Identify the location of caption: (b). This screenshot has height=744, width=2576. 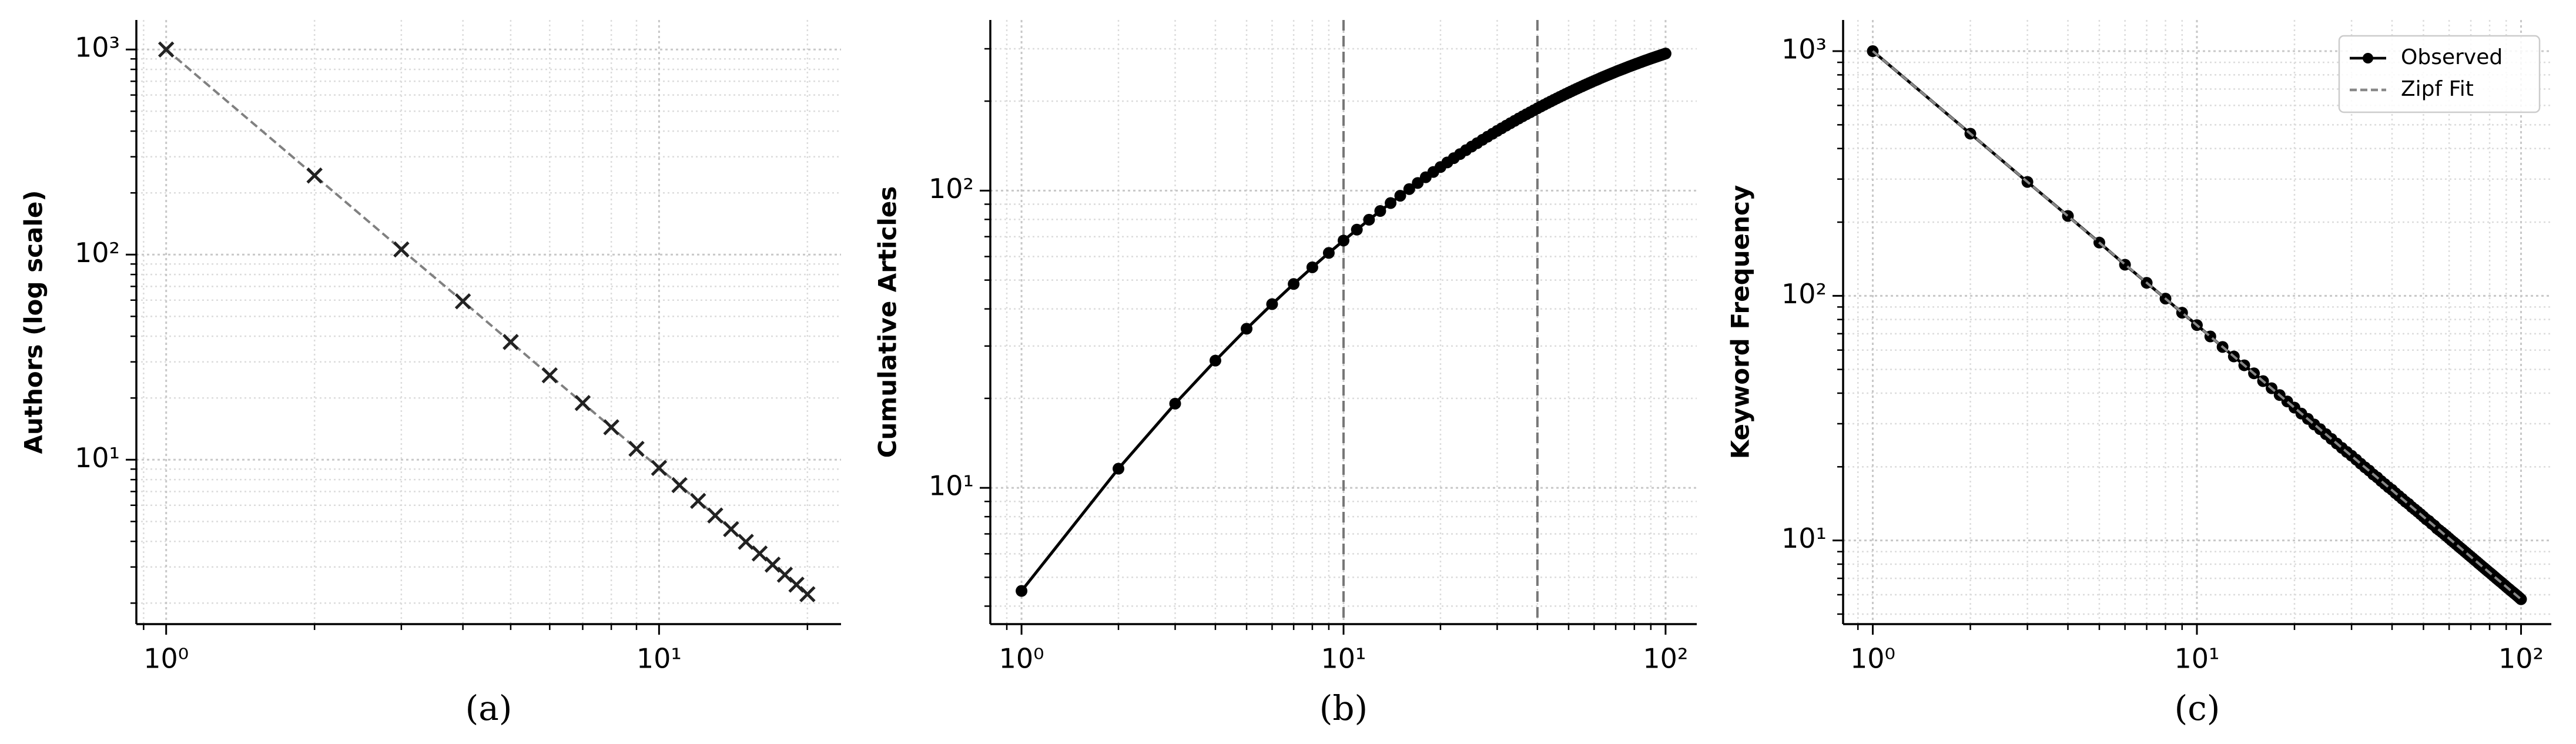
(1343, 708).